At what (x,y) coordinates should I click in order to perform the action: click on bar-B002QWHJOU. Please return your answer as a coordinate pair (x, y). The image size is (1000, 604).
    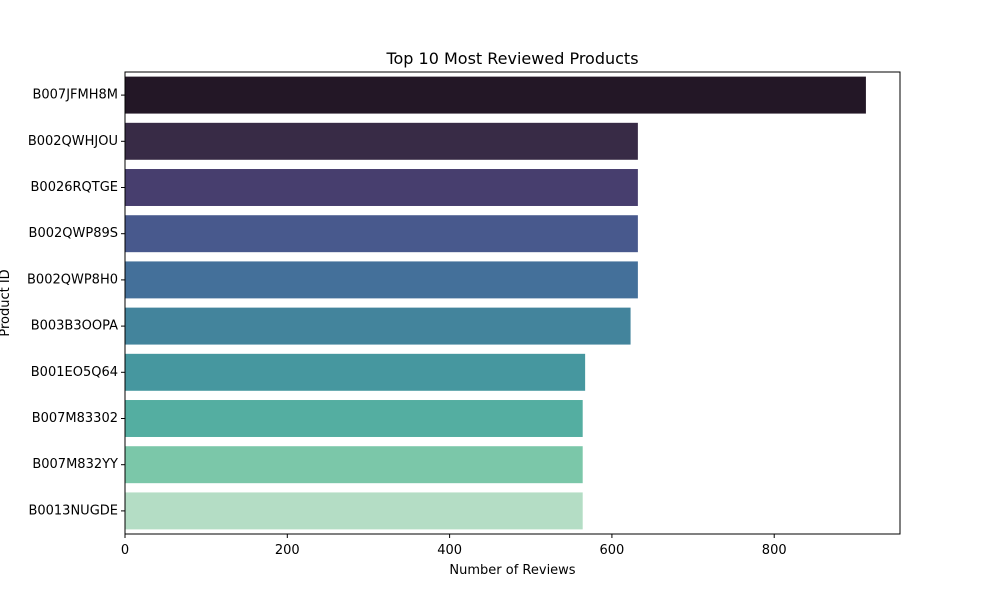
    Looking at the image, I should click on (381, 141).